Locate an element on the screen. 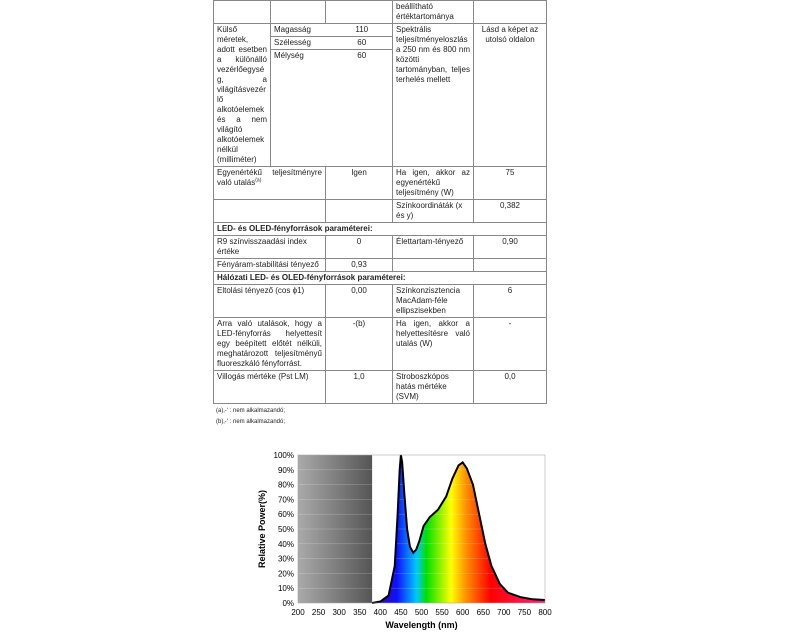 The height and width of the screenshot is (635, 800). cell: Lásd a képet az utolsó oldalon is located at coordinates (510, 95).